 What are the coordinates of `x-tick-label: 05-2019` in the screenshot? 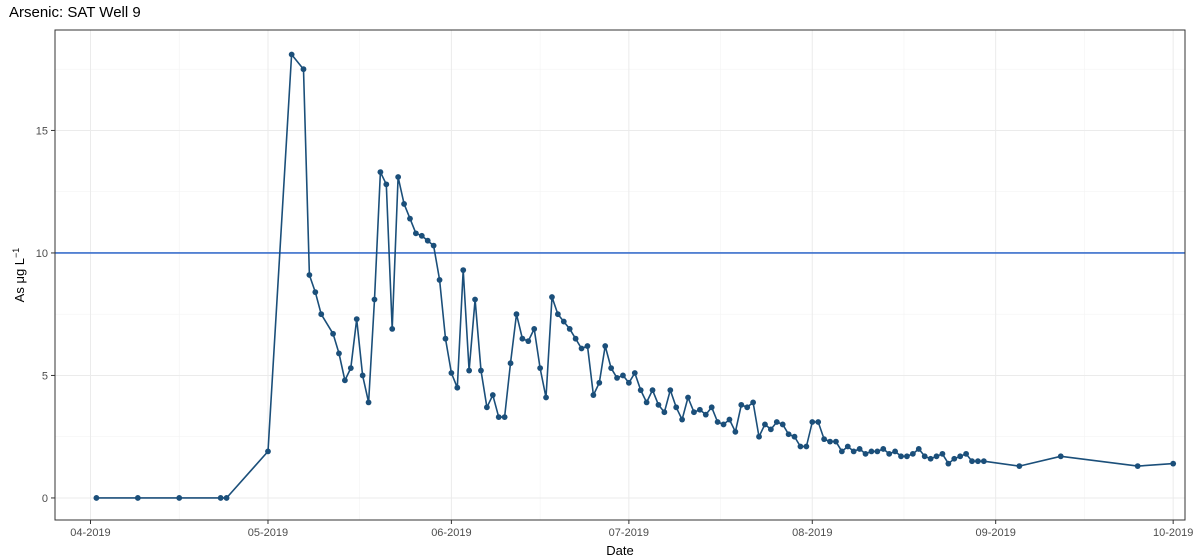 It's located at (268, 533).